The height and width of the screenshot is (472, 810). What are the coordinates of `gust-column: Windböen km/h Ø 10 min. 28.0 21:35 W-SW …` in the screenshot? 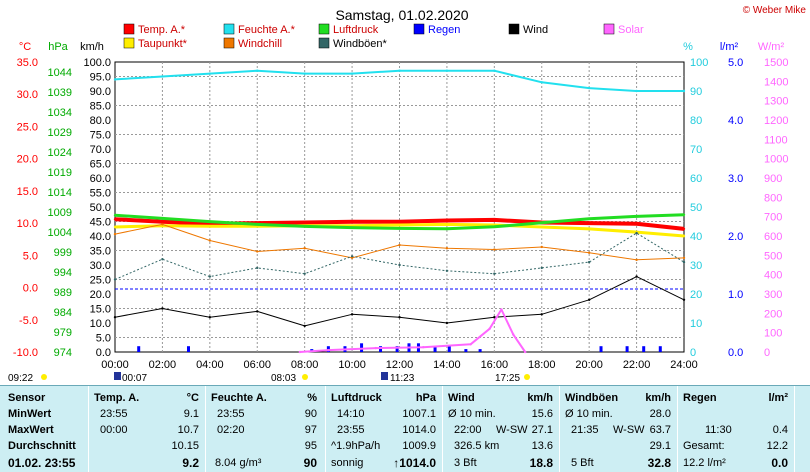 It's located at (618, 429).